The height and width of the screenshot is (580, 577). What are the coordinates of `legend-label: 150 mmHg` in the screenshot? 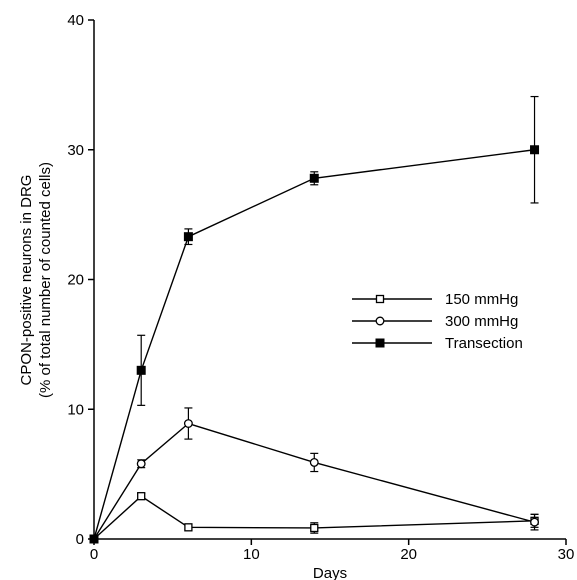 It's located at (481, 299).